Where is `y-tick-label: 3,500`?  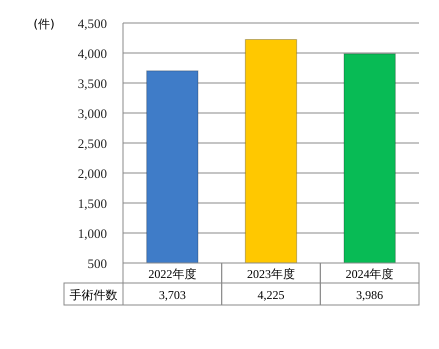 y-tick-label: 3,500 is located at coordinates (92, 83).